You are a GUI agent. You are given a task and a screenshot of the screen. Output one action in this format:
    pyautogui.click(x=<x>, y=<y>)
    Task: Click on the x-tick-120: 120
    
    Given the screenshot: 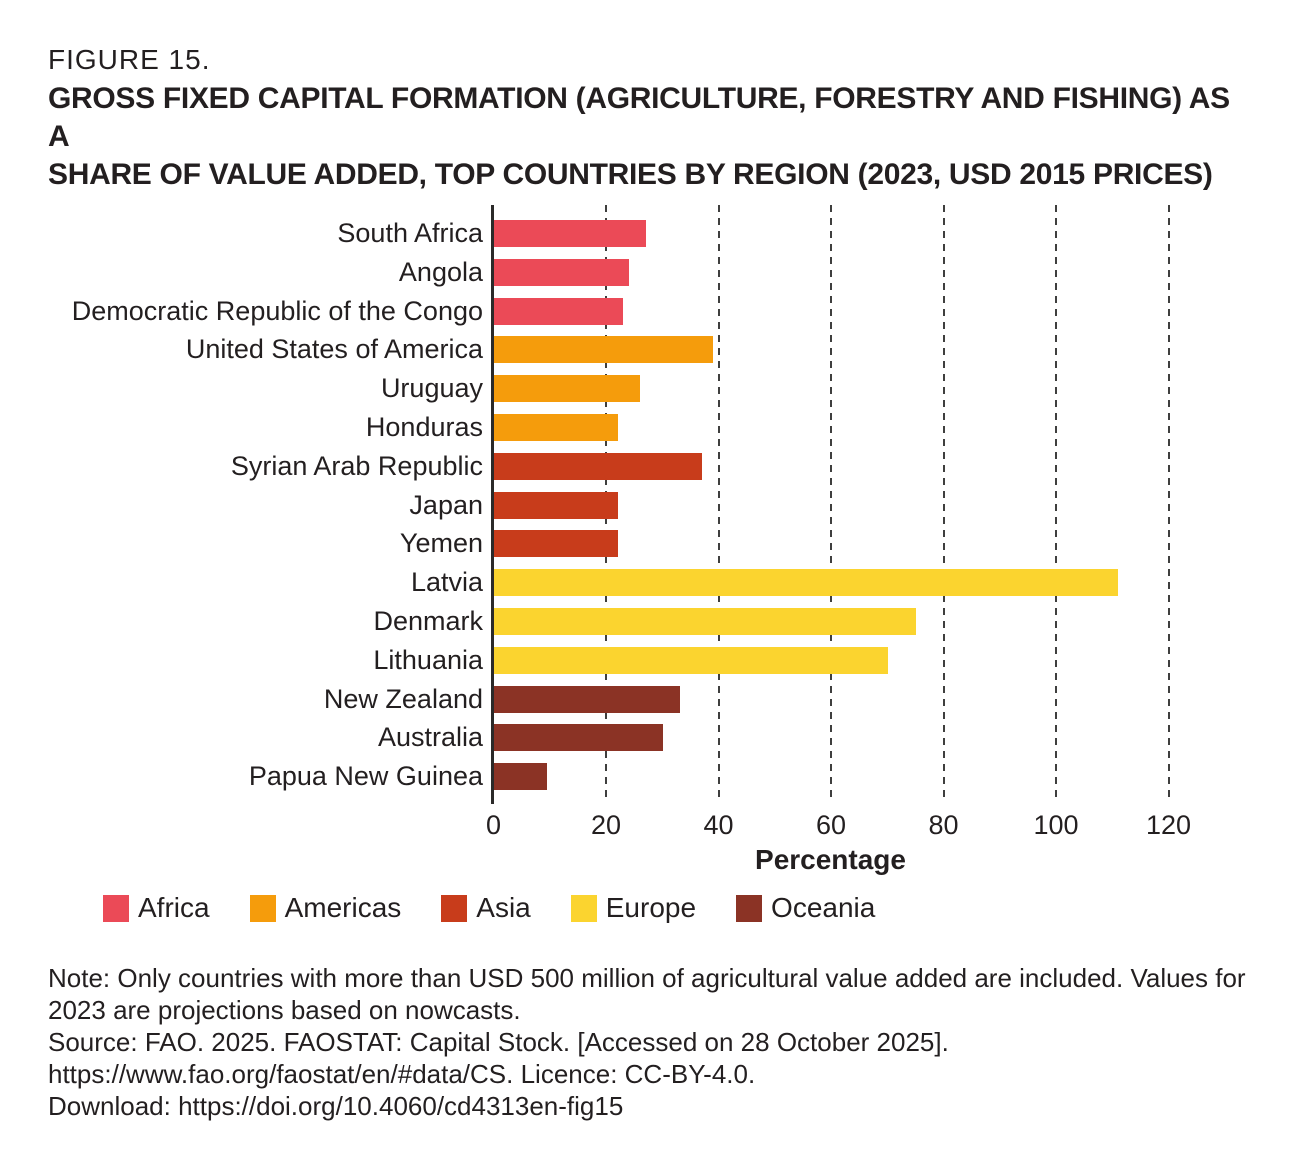 What is the action you would take?
    pyautogui.click(x=1168, y=825)
    